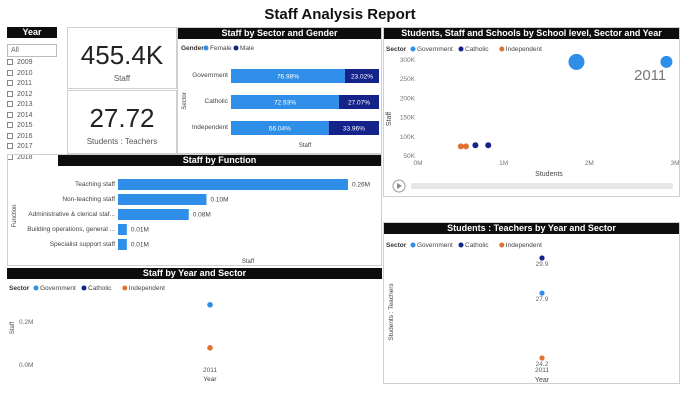 The width and height of the screenshot is (680, 415). What do you see at coordinates (542, 299) in the screenshot?
I see `ratio-data-label: 27.9` at bounding box center [542, 299].